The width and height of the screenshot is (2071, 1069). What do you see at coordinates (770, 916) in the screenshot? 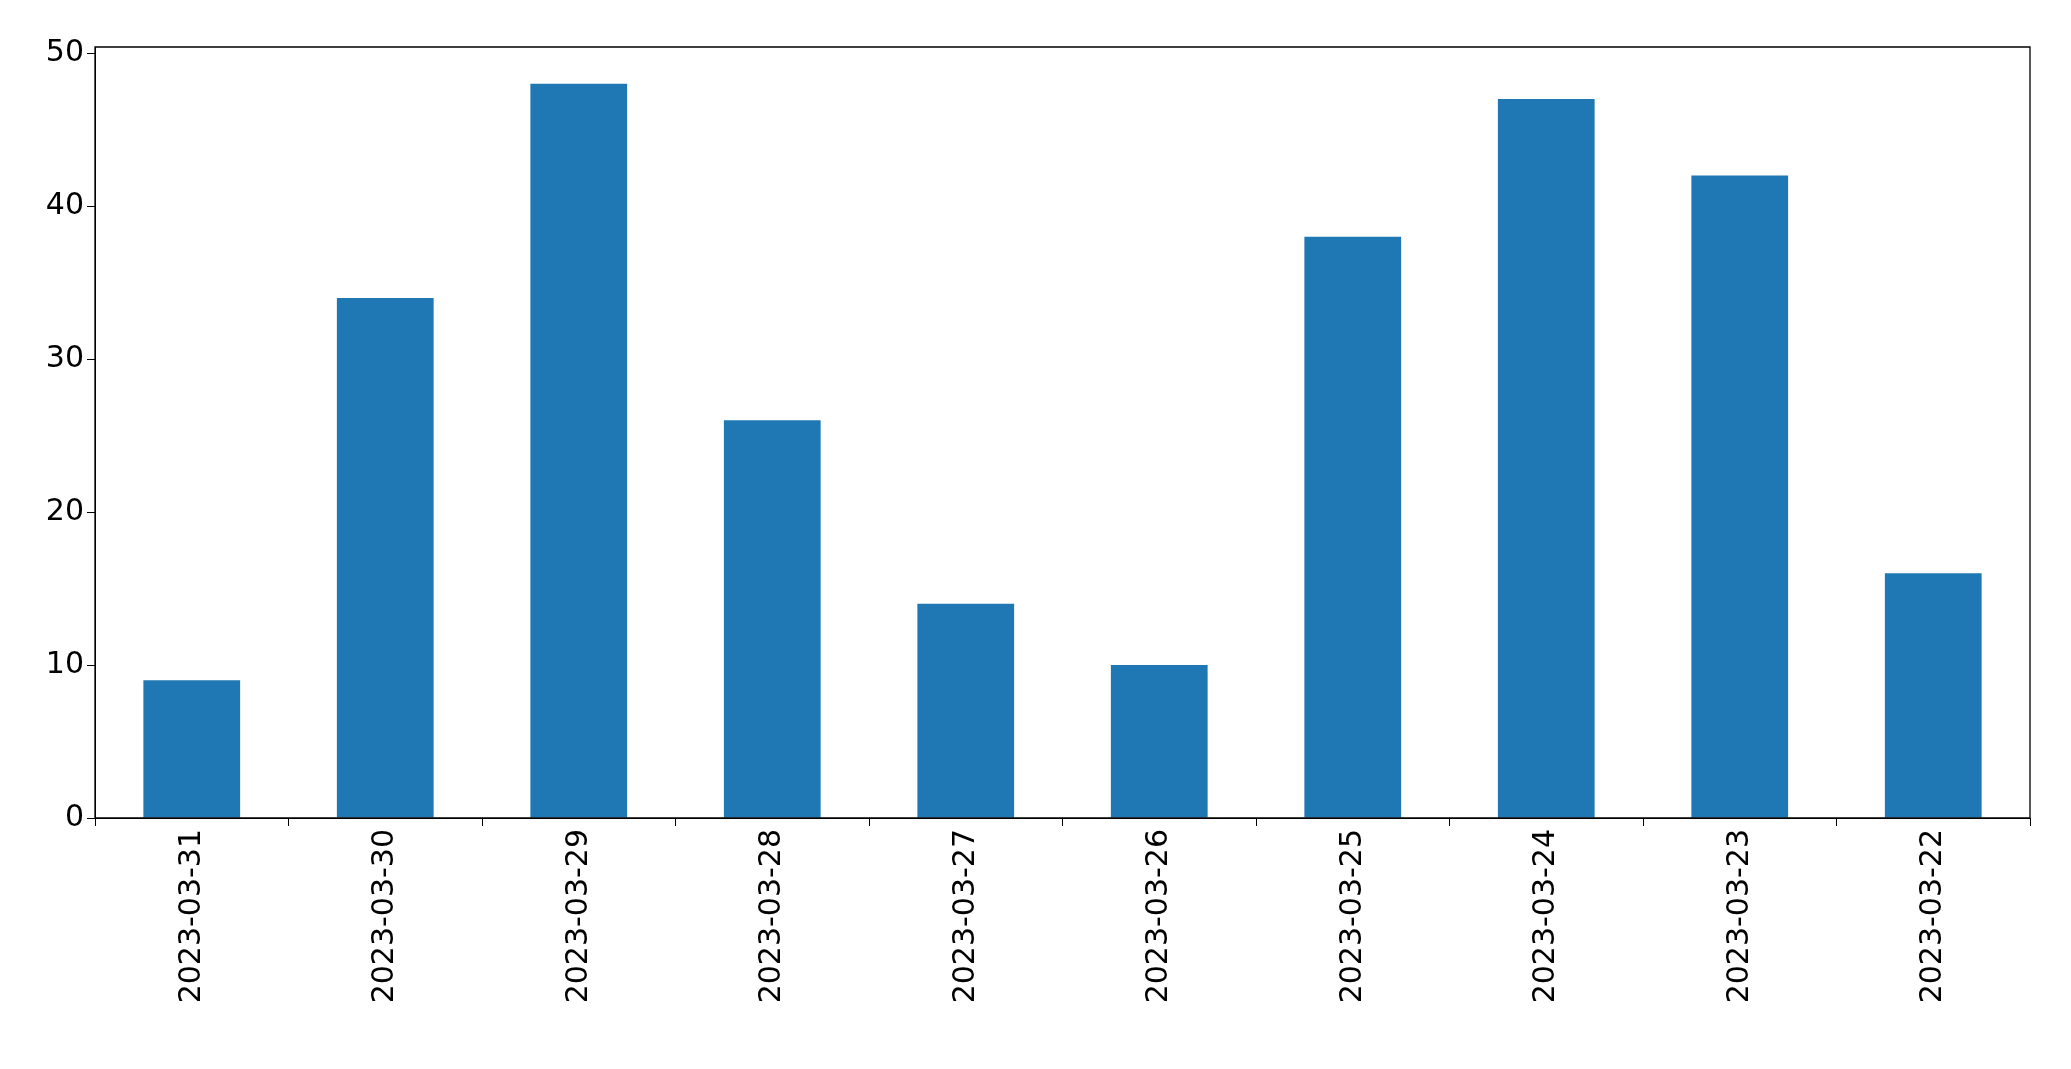
I see `x-tick-label: 2023-03-28` at bounding box center [770, 916].